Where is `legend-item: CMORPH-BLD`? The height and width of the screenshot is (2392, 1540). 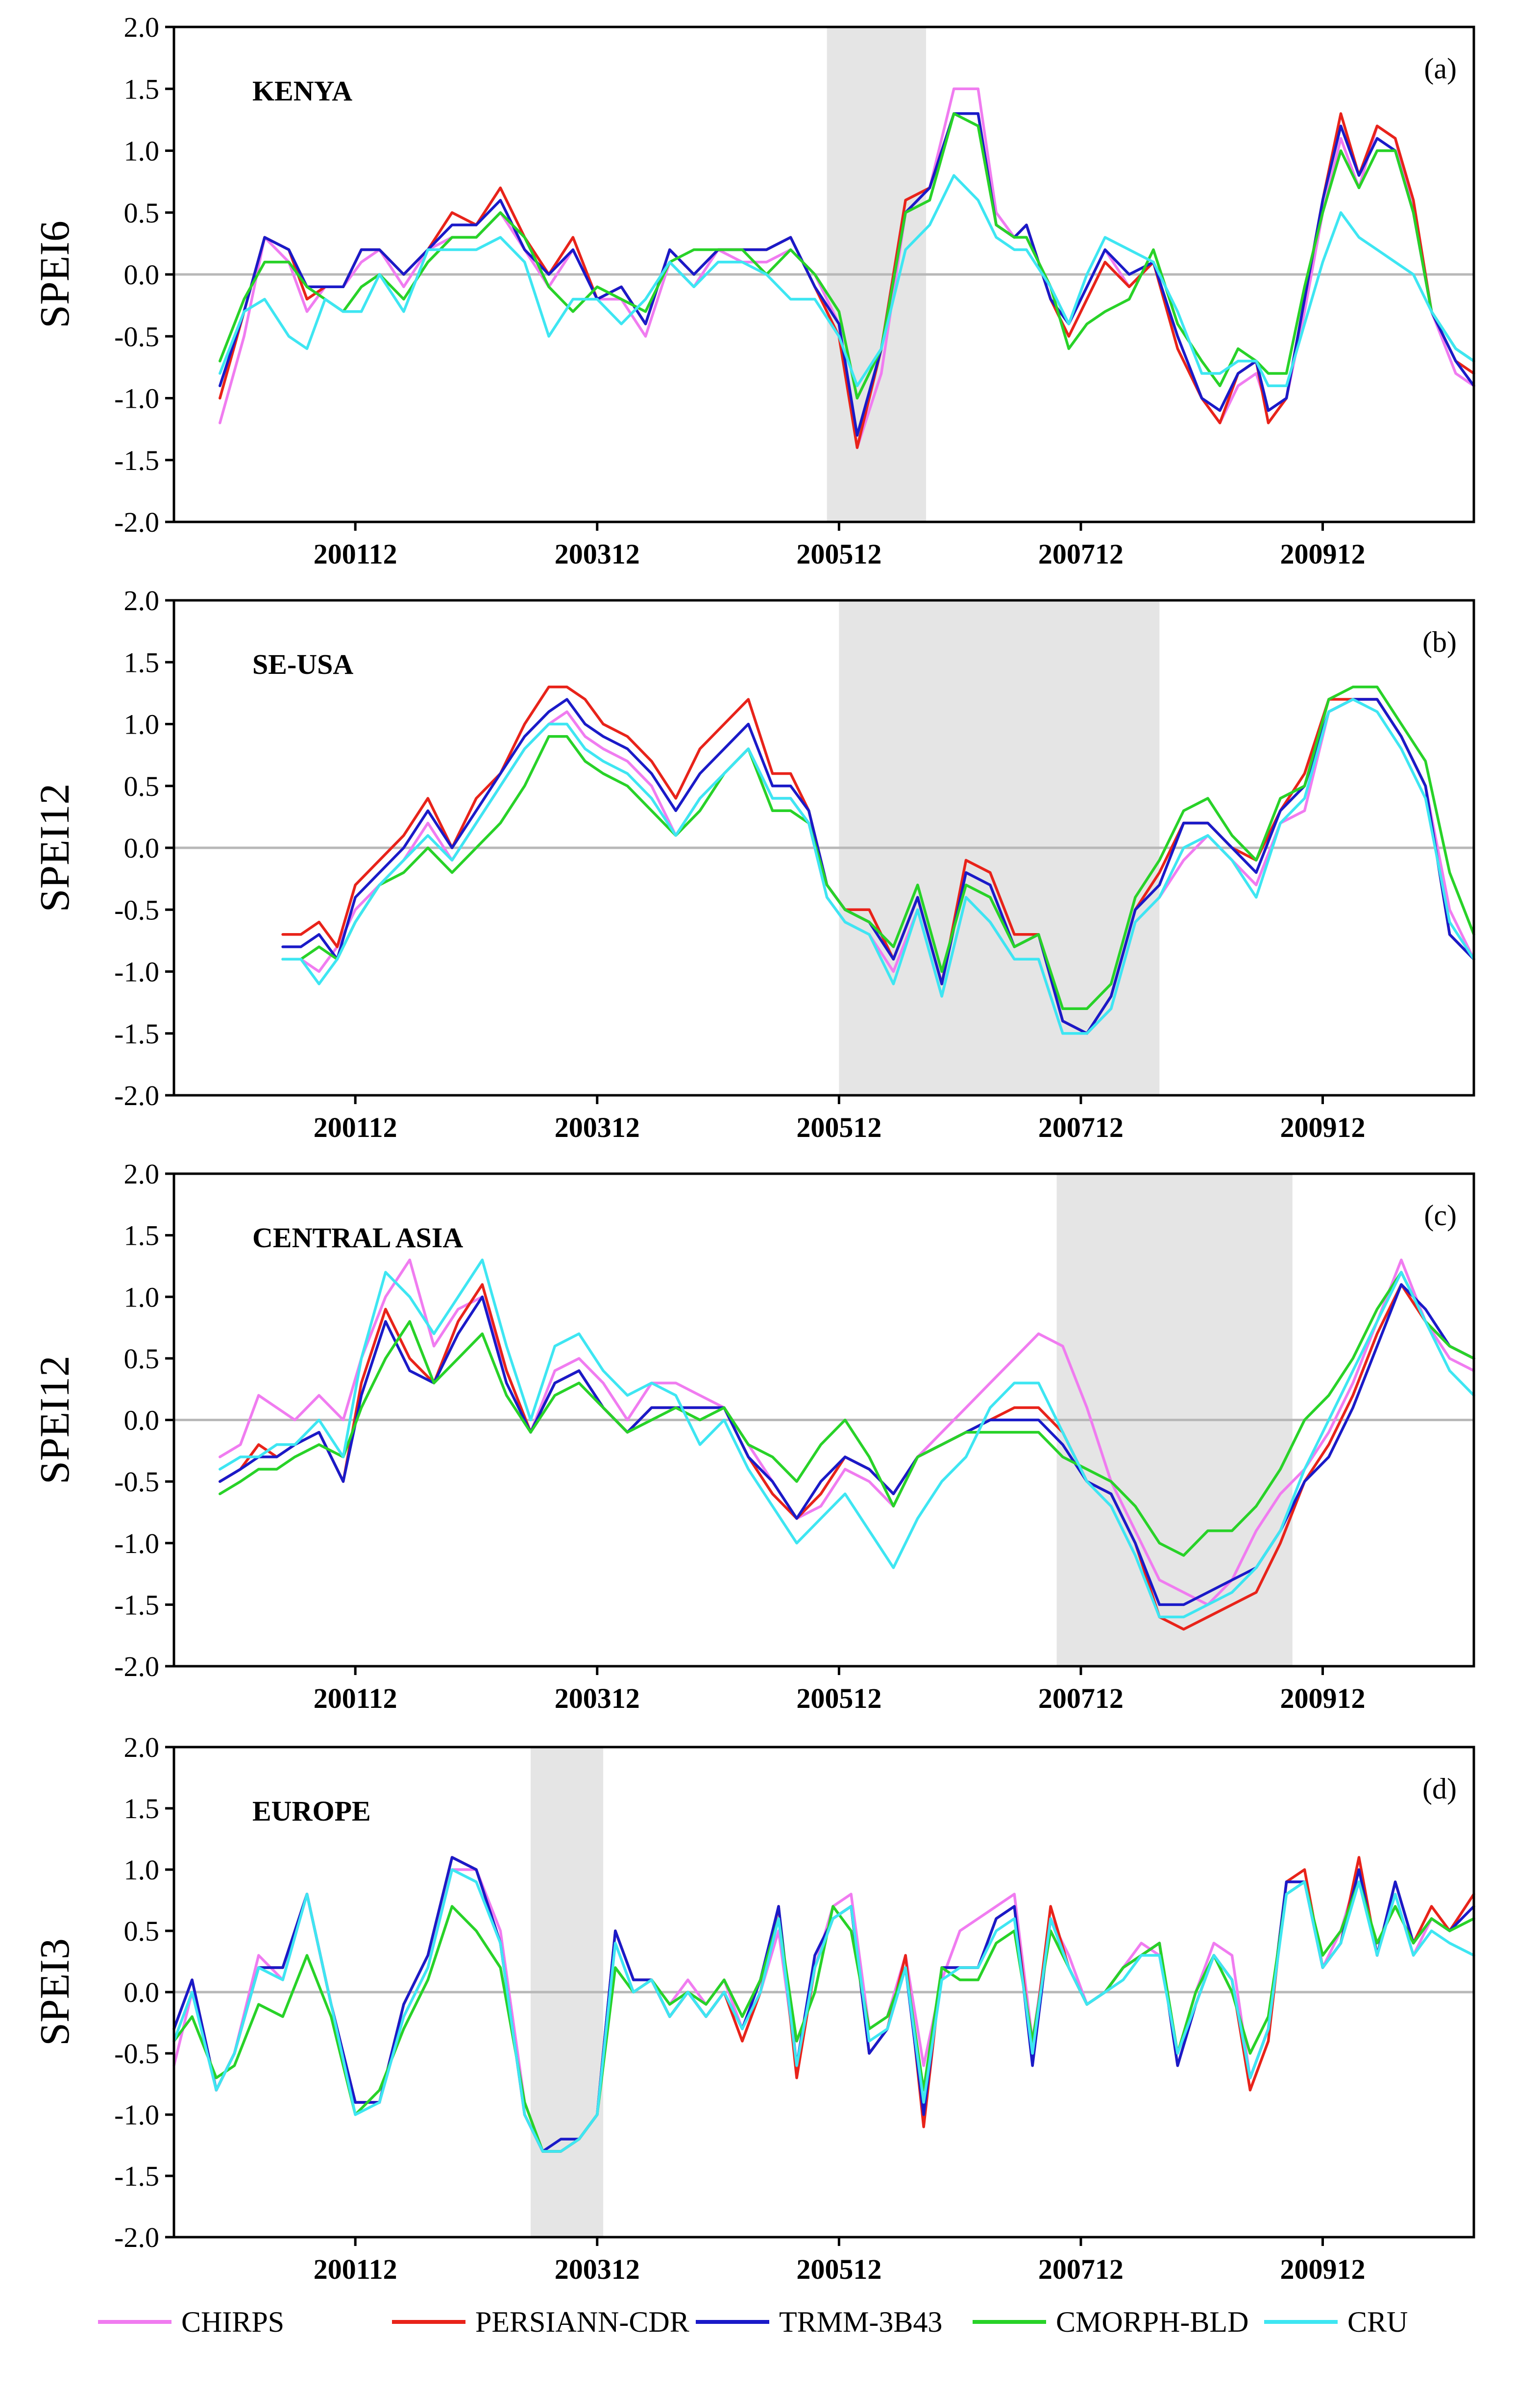
legend-item: CMORPH-BLD is located at coordinates (1110, 2322).